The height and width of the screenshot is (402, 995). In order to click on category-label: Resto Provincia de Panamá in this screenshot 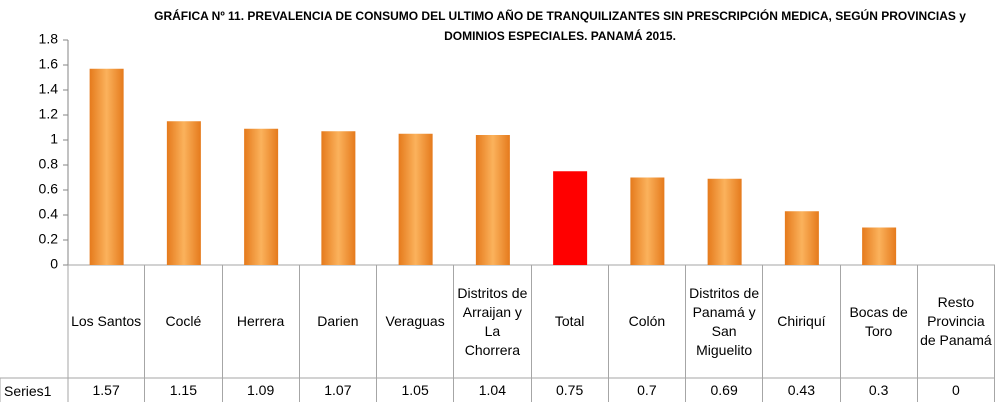, I will do `click(956, 321)`.